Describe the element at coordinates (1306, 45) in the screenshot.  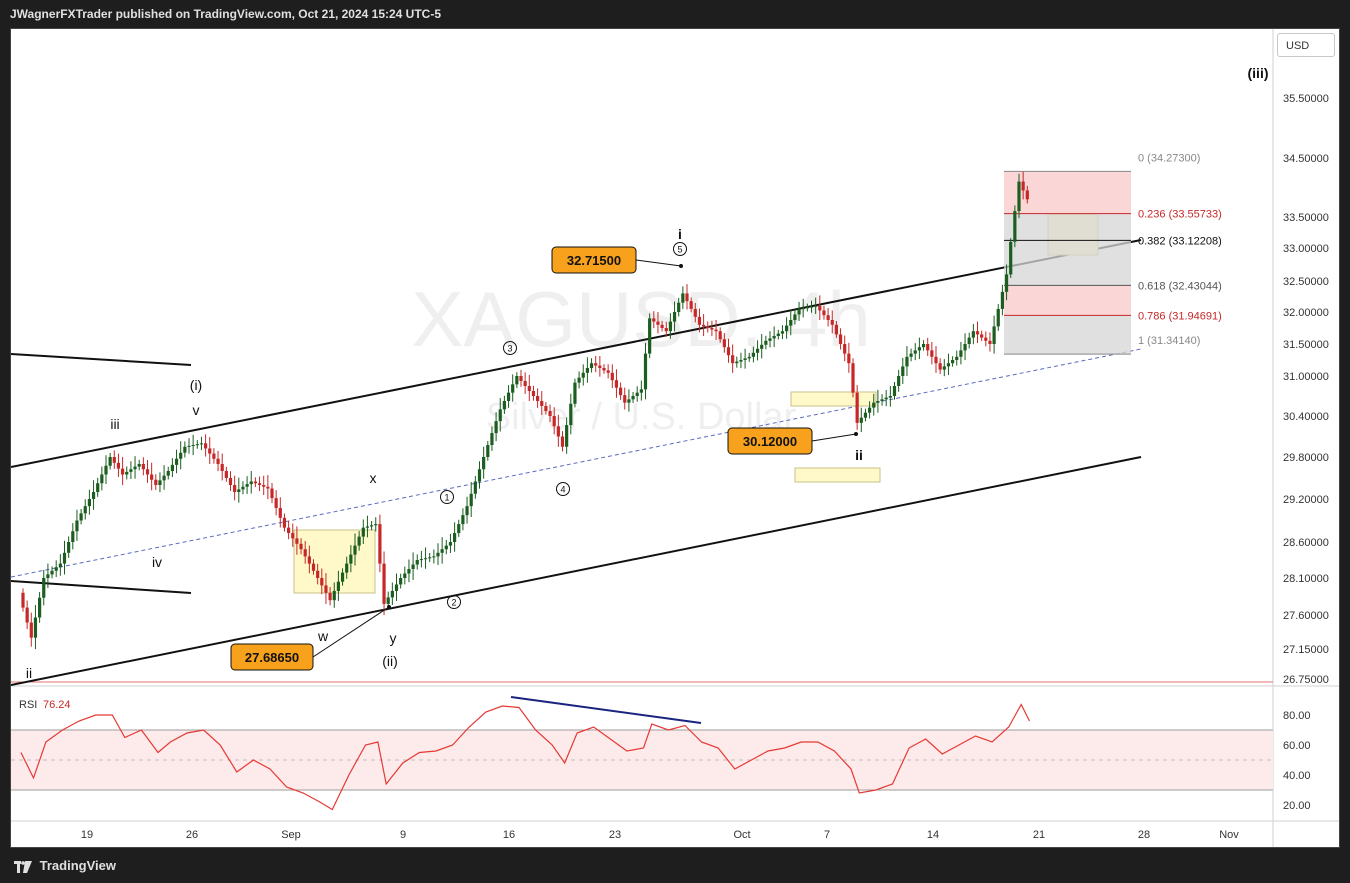
I see `currency-selector: USD` at that location.